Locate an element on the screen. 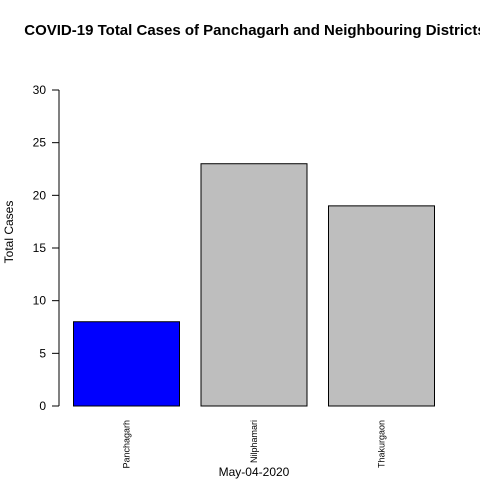 The height and width of the screenshot is (485, 480). x-tick-labels: Panchagarh Nilphamari Thakurgaon is located at coordinates (254, 444).